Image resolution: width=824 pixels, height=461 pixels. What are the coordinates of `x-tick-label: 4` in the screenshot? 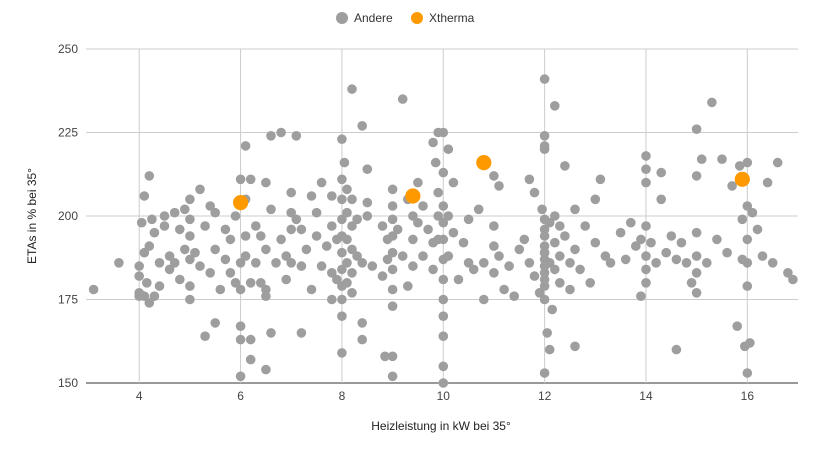 It's located at (139, 396).